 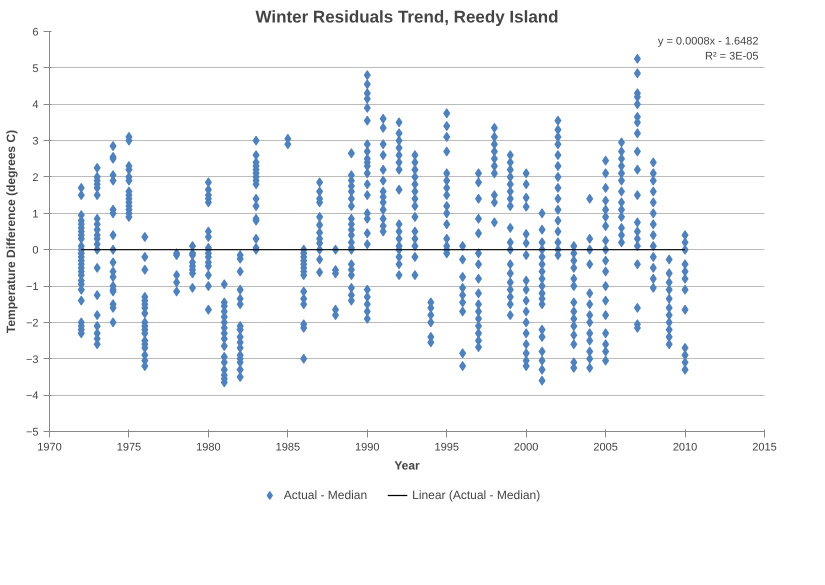 What do you see at coordinates (732, 56) in the screenshot?
I see `annotation: R² = 3E-05` at bounding box center [732, 56].